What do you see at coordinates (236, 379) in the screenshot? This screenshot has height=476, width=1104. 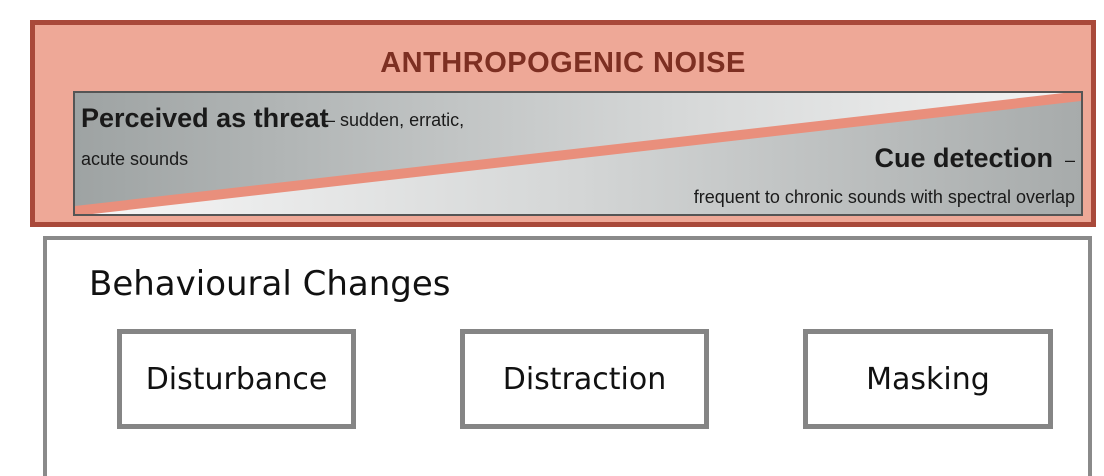 I see `disturbance-box: Disturbance` at bounding box center [236, 379].